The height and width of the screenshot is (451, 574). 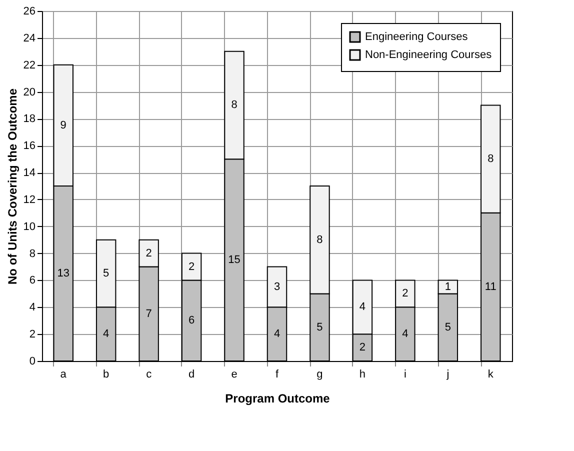 I want to click on data-label: 6, so click(x=191, y=320).